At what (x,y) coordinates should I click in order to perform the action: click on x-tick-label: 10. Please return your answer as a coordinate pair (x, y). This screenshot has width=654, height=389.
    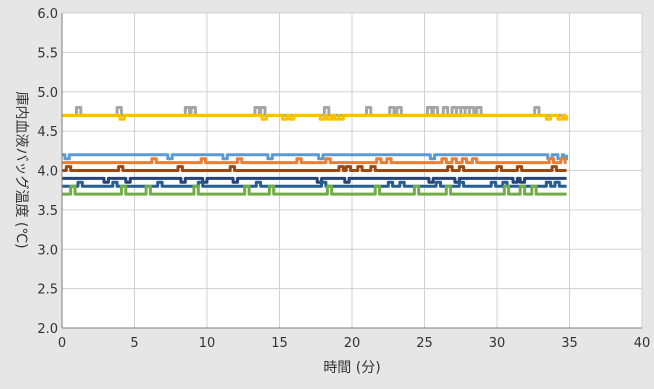
    Looking at the image, I should click on (207, 343).